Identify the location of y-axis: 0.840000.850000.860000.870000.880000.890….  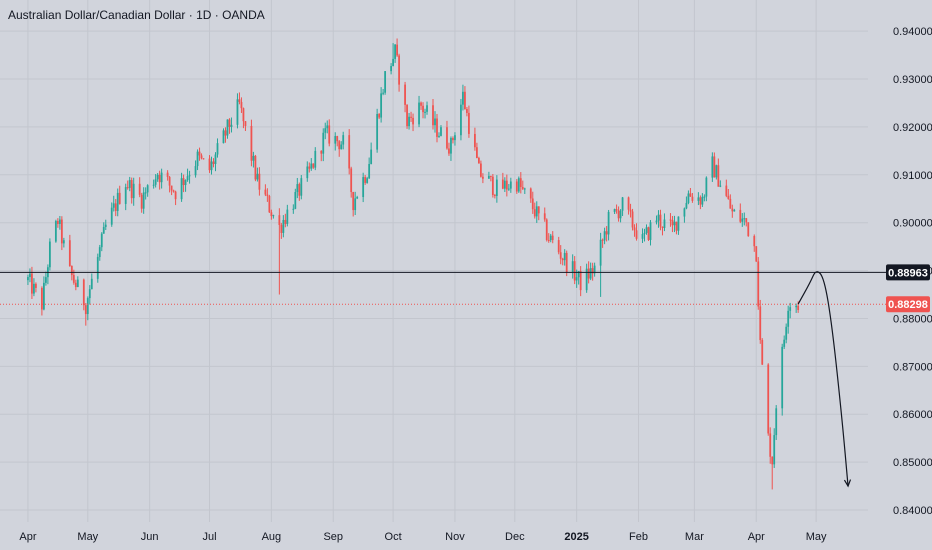
(912, 271).